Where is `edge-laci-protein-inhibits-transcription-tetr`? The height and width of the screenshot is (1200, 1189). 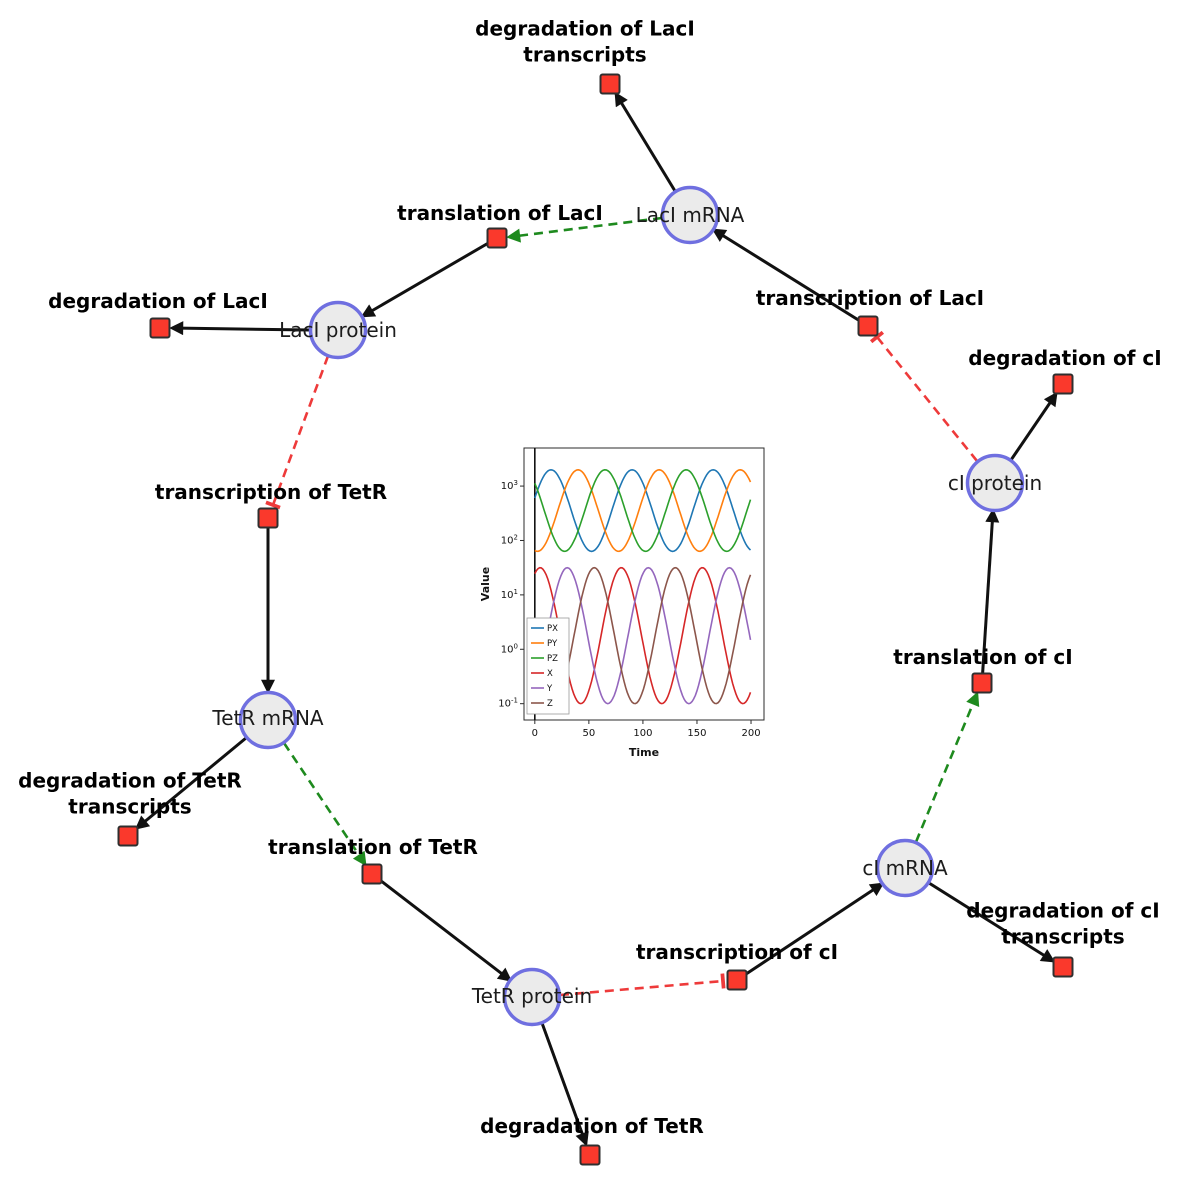 edge-laci-protein-inhibits-transcription-tetr is located at coordinates (297, 432).